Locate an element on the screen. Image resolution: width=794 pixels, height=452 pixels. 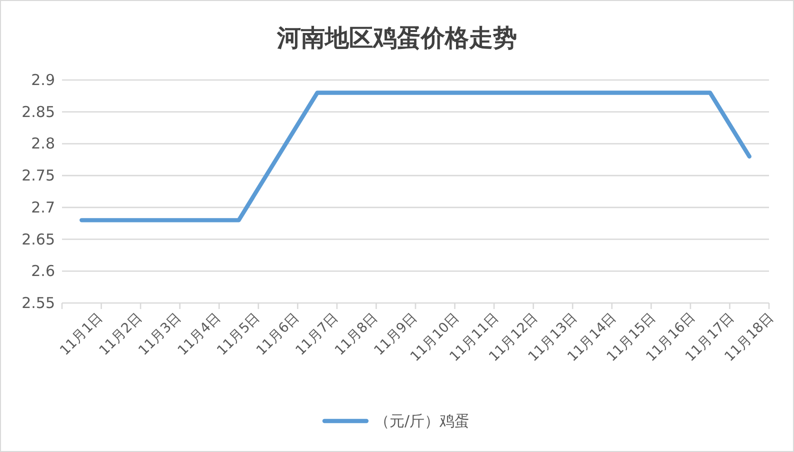
y-tick-label: 2.9 is located at coordinates (43, 80).